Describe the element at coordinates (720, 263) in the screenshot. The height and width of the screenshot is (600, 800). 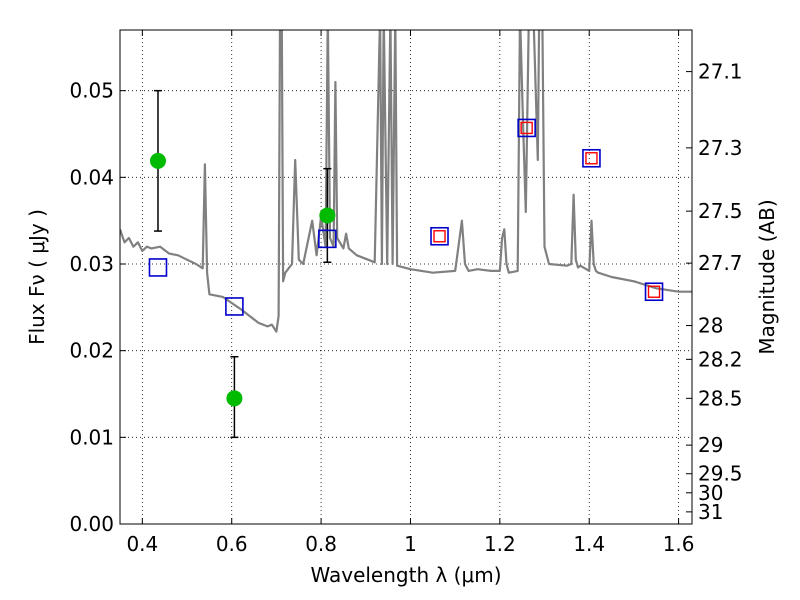
I see `right-tick-label: 27.7` at that location.